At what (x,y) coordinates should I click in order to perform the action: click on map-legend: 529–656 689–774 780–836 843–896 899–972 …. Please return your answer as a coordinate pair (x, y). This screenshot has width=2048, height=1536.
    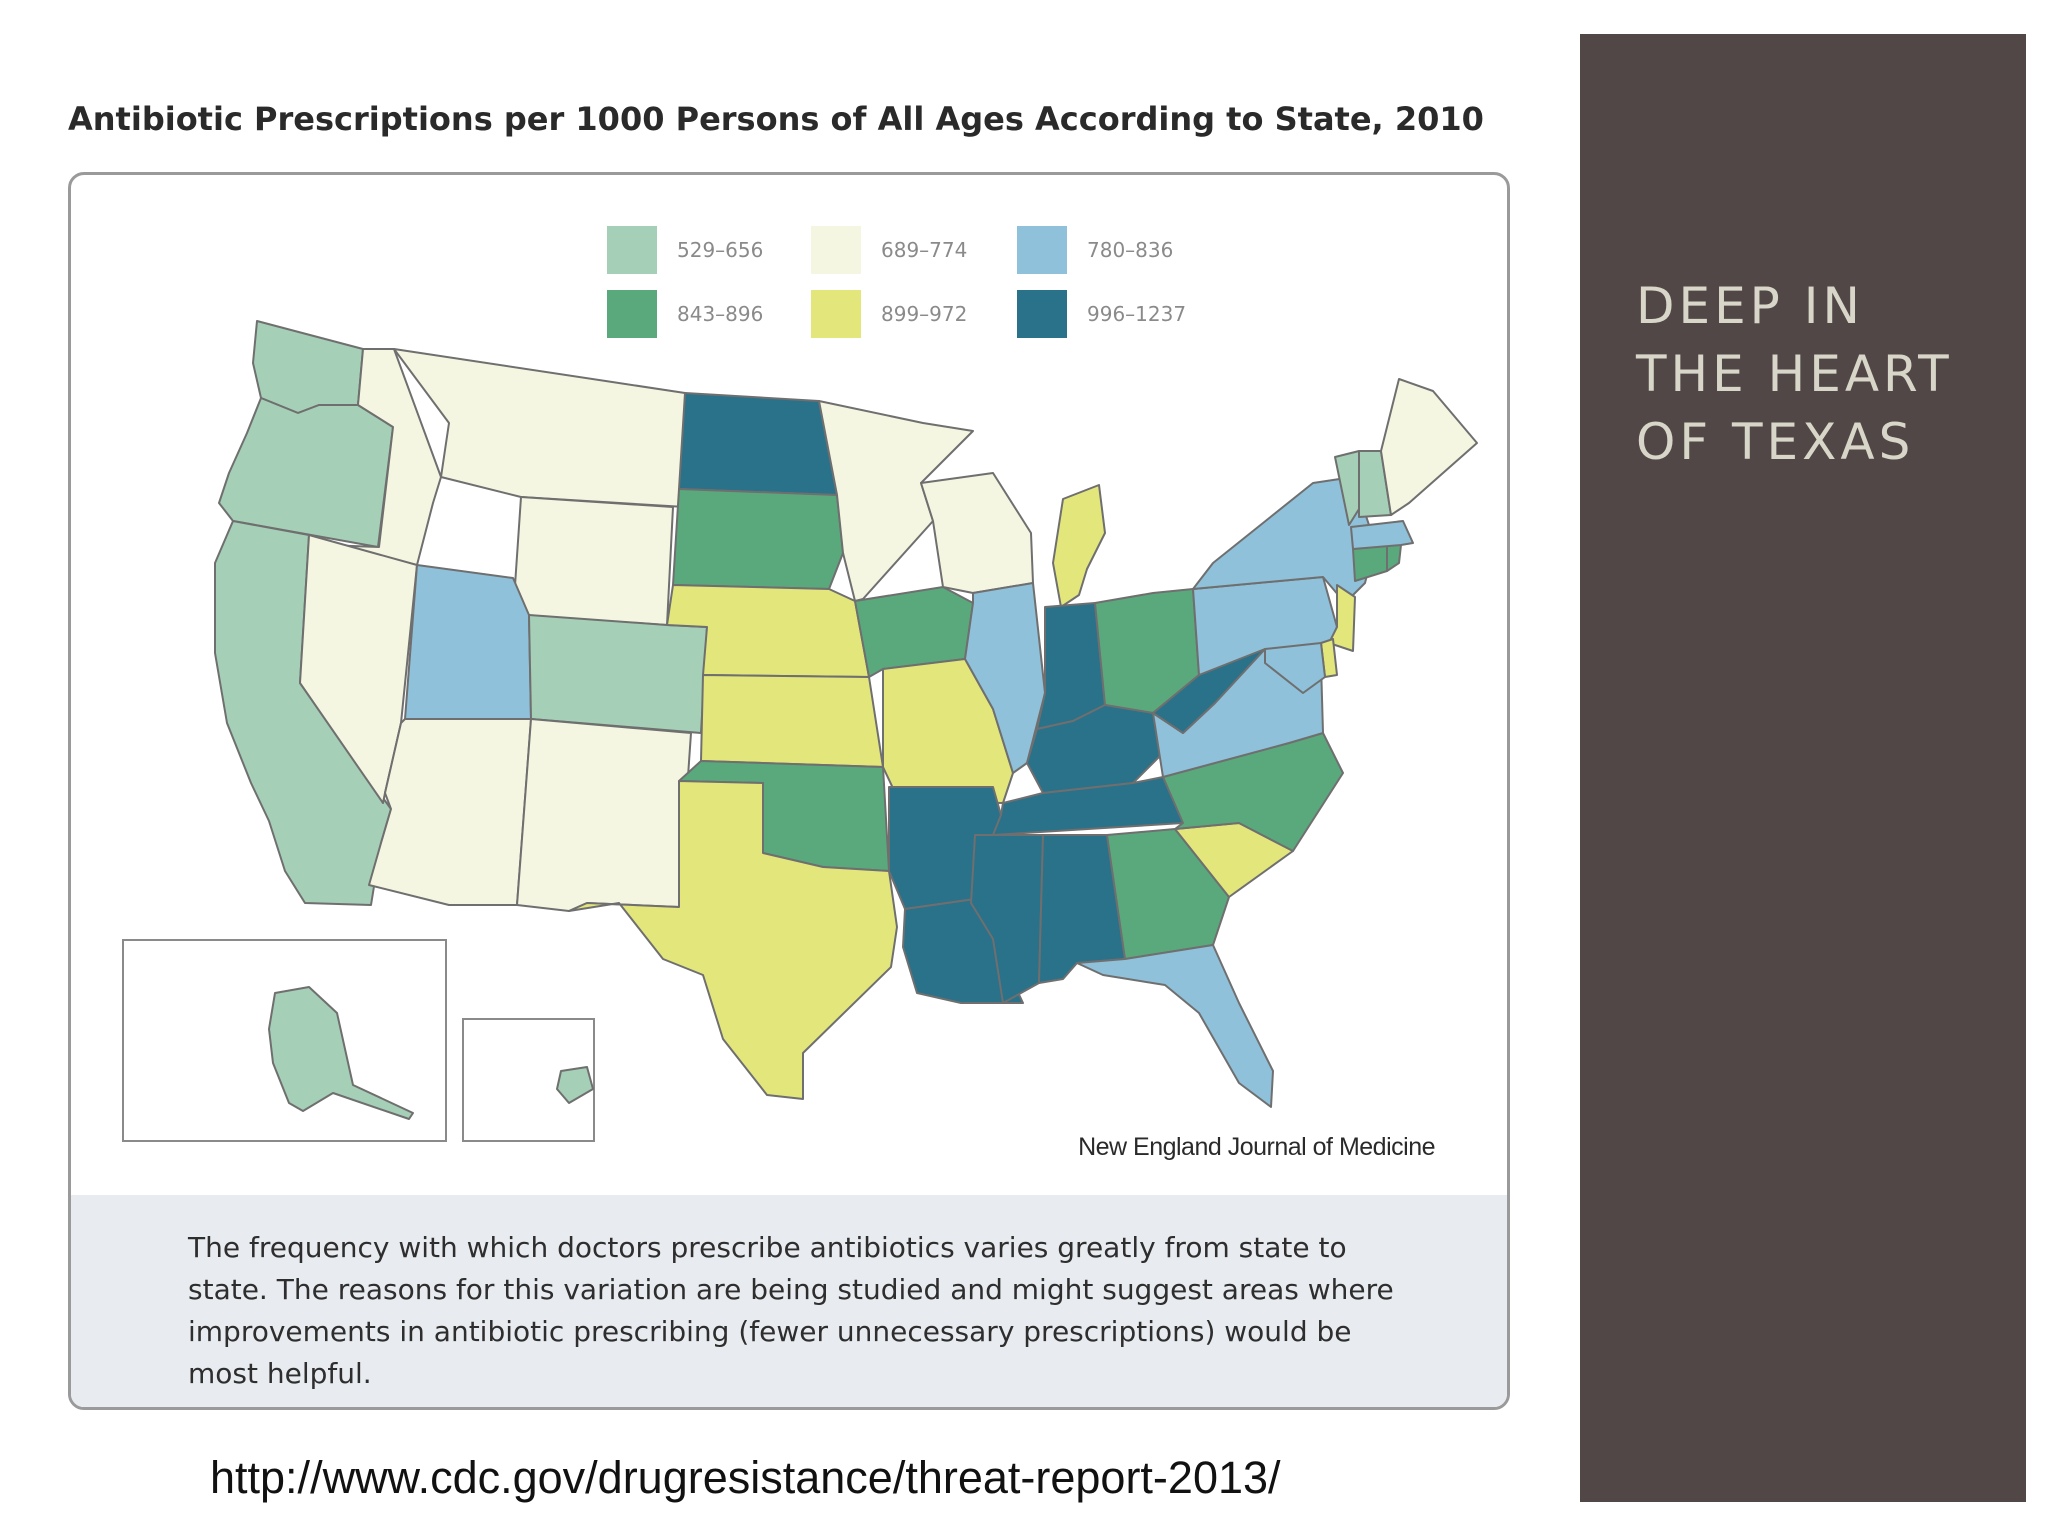
    Looking at the image, I should click on (907, 285).